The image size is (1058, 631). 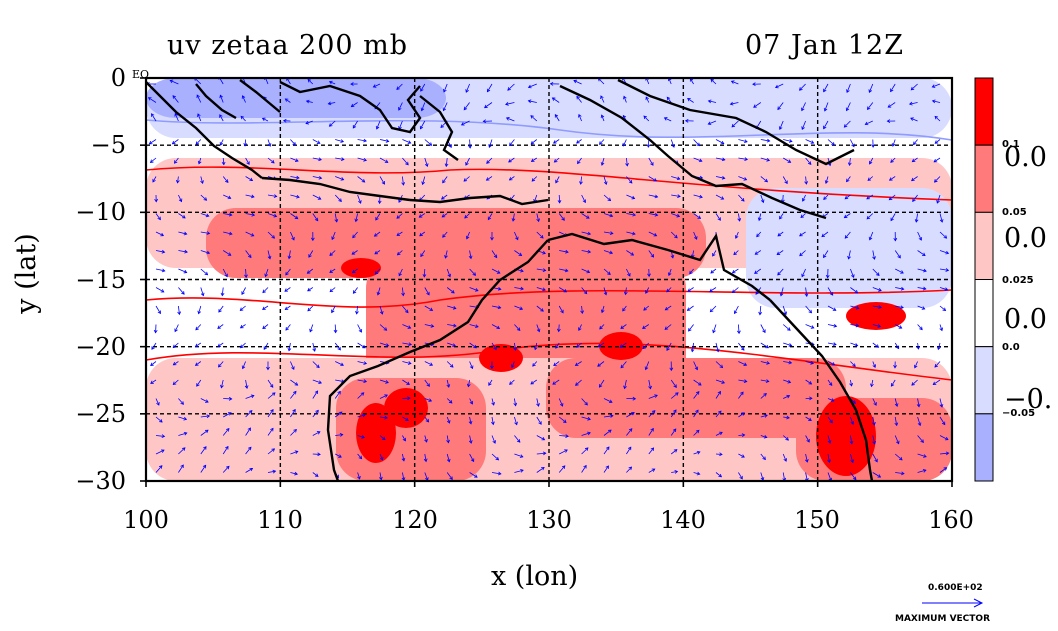 What do you see at coordinates (1011, 144) in the screenshot?
I see `colorbar-label-0: 0.1` at bounding box center [1011, 144].